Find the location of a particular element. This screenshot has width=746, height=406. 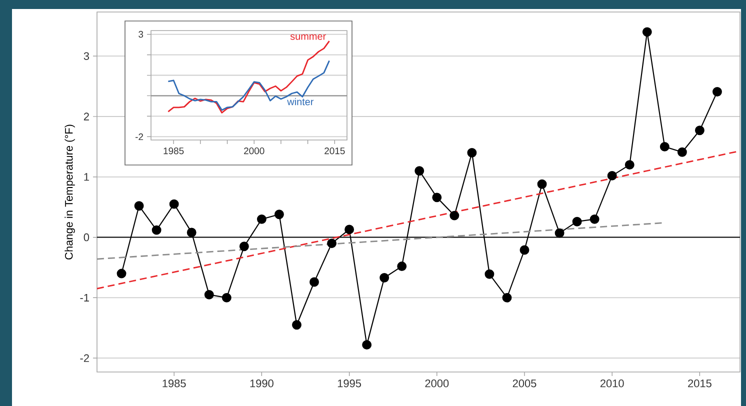

y-tick-label: 0 is located at coordinates (87, 237).